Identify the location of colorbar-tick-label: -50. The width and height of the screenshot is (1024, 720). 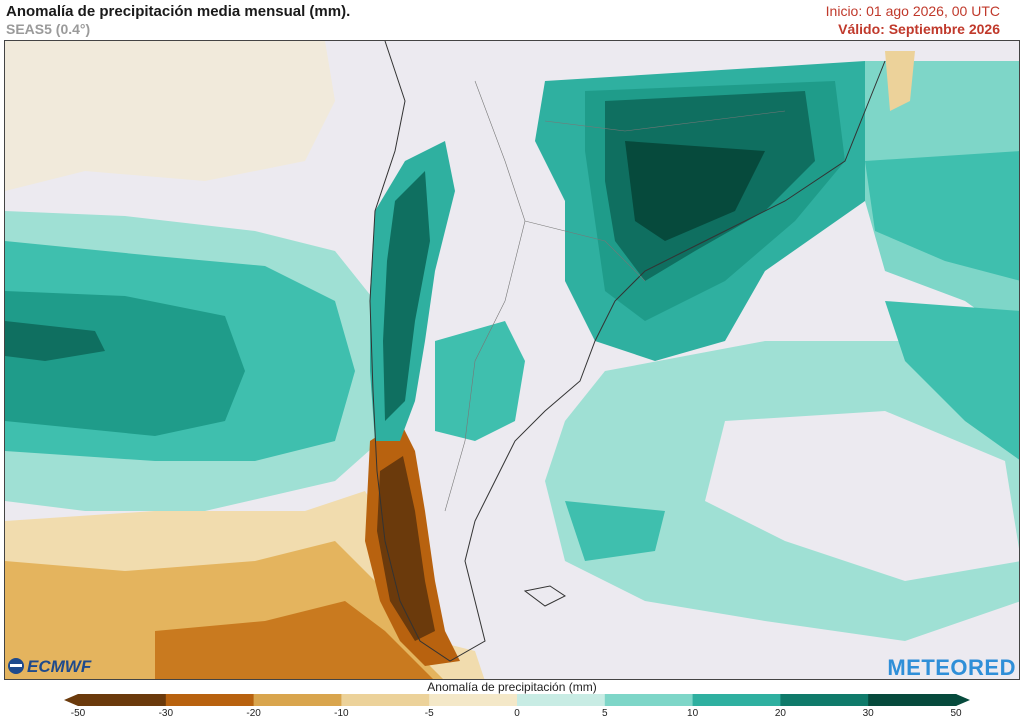
(78, 713).